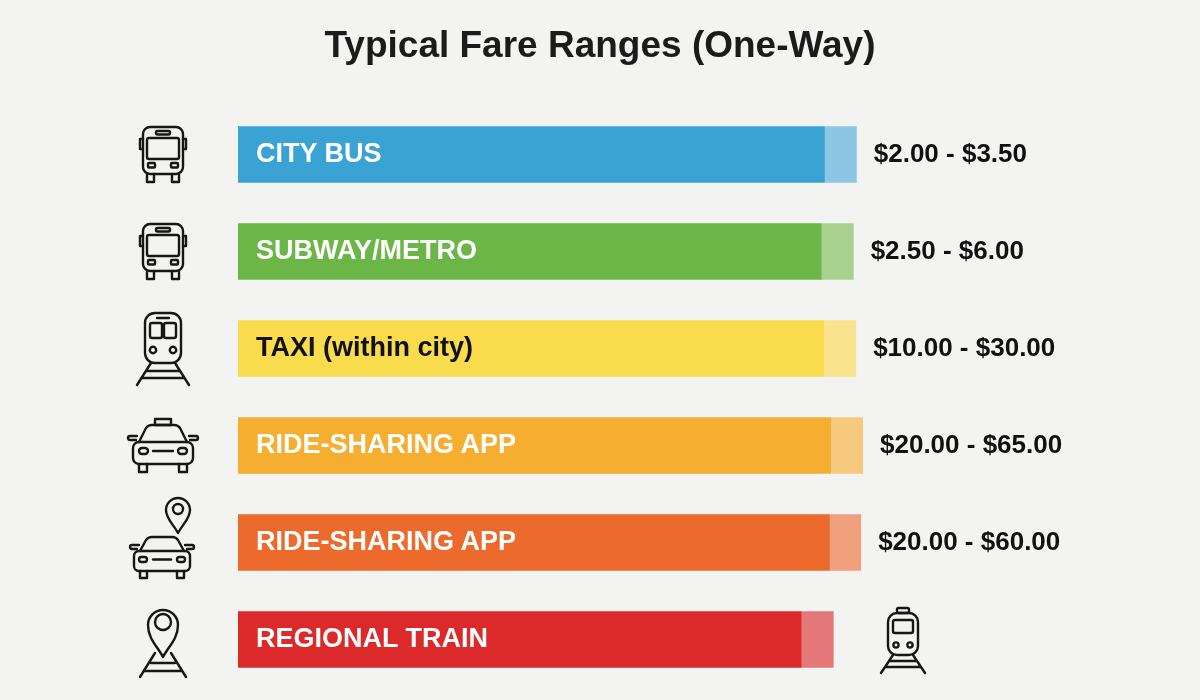 This screenshot has height=700, width=1200. I want to click on text: $10.00 - $30.00, so click(964, 346).